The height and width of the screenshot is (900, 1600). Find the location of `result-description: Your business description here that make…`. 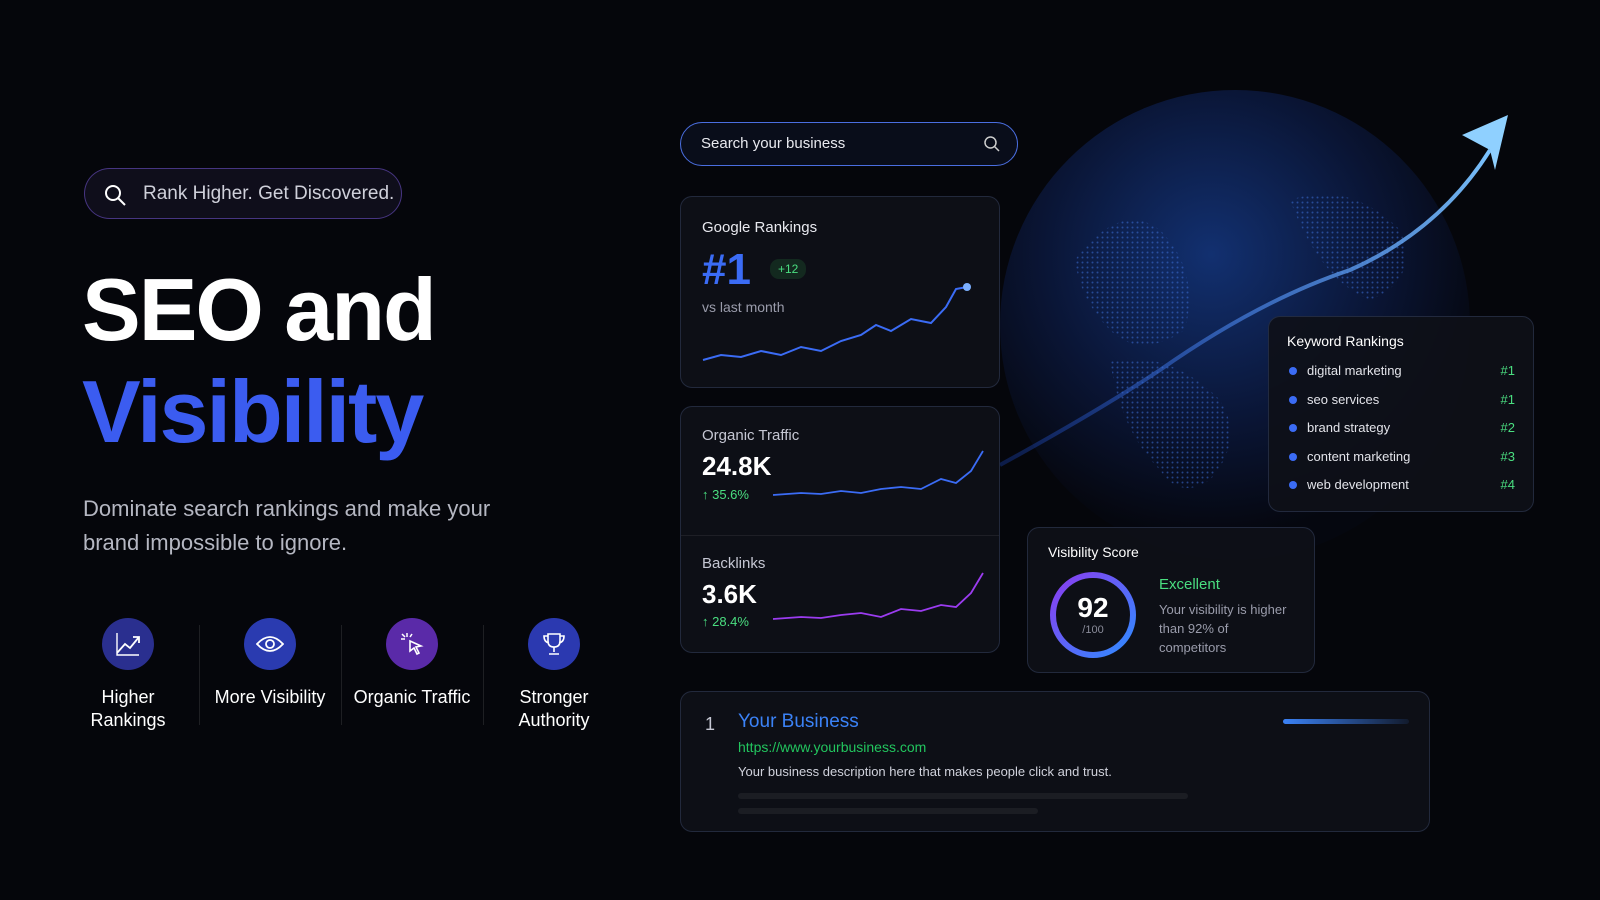

result-description: Your business description here that make… is located at coordinates (925, 771).